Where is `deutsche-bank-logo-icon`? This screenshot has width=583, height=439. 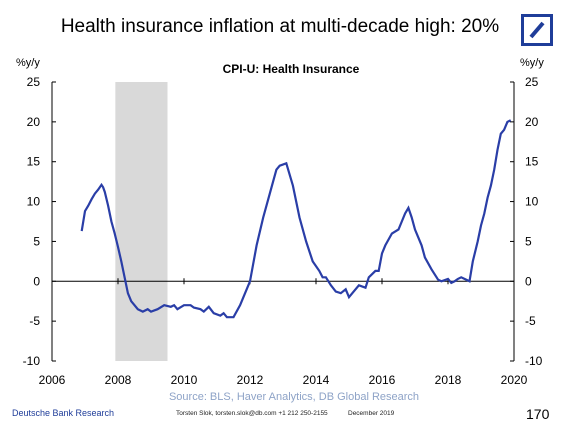
deutsche-bank-logo-icon is located at coordinates (537, 30).